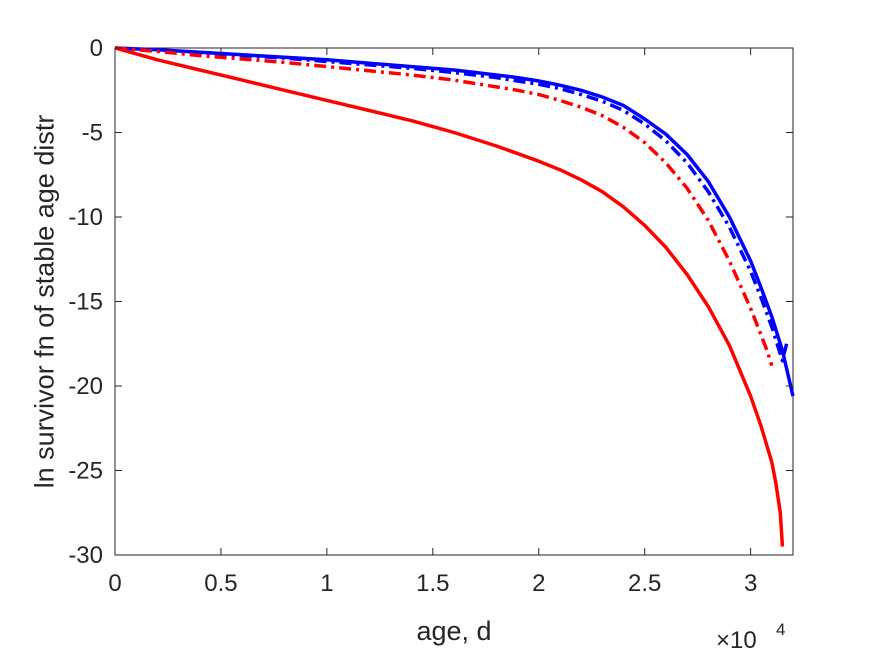 The image size is (875, 656). What do you see at coordinates (85, 386) in the screenshot?
I see `y-tick-label: -20` at bounding box center [85, 386].